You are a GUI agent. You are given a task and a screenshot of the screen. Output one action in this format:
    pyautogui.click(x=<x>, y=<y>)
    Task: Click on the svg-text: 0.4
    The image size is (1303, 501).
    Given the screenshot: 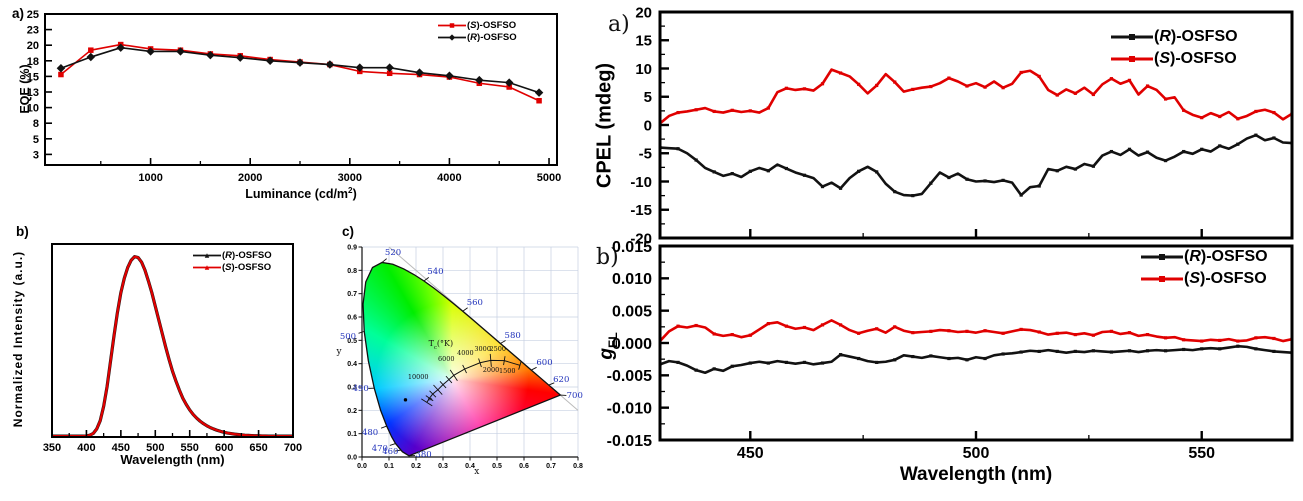 What is the action you would take?
    pyautogui.click(x=470, y=466)
    